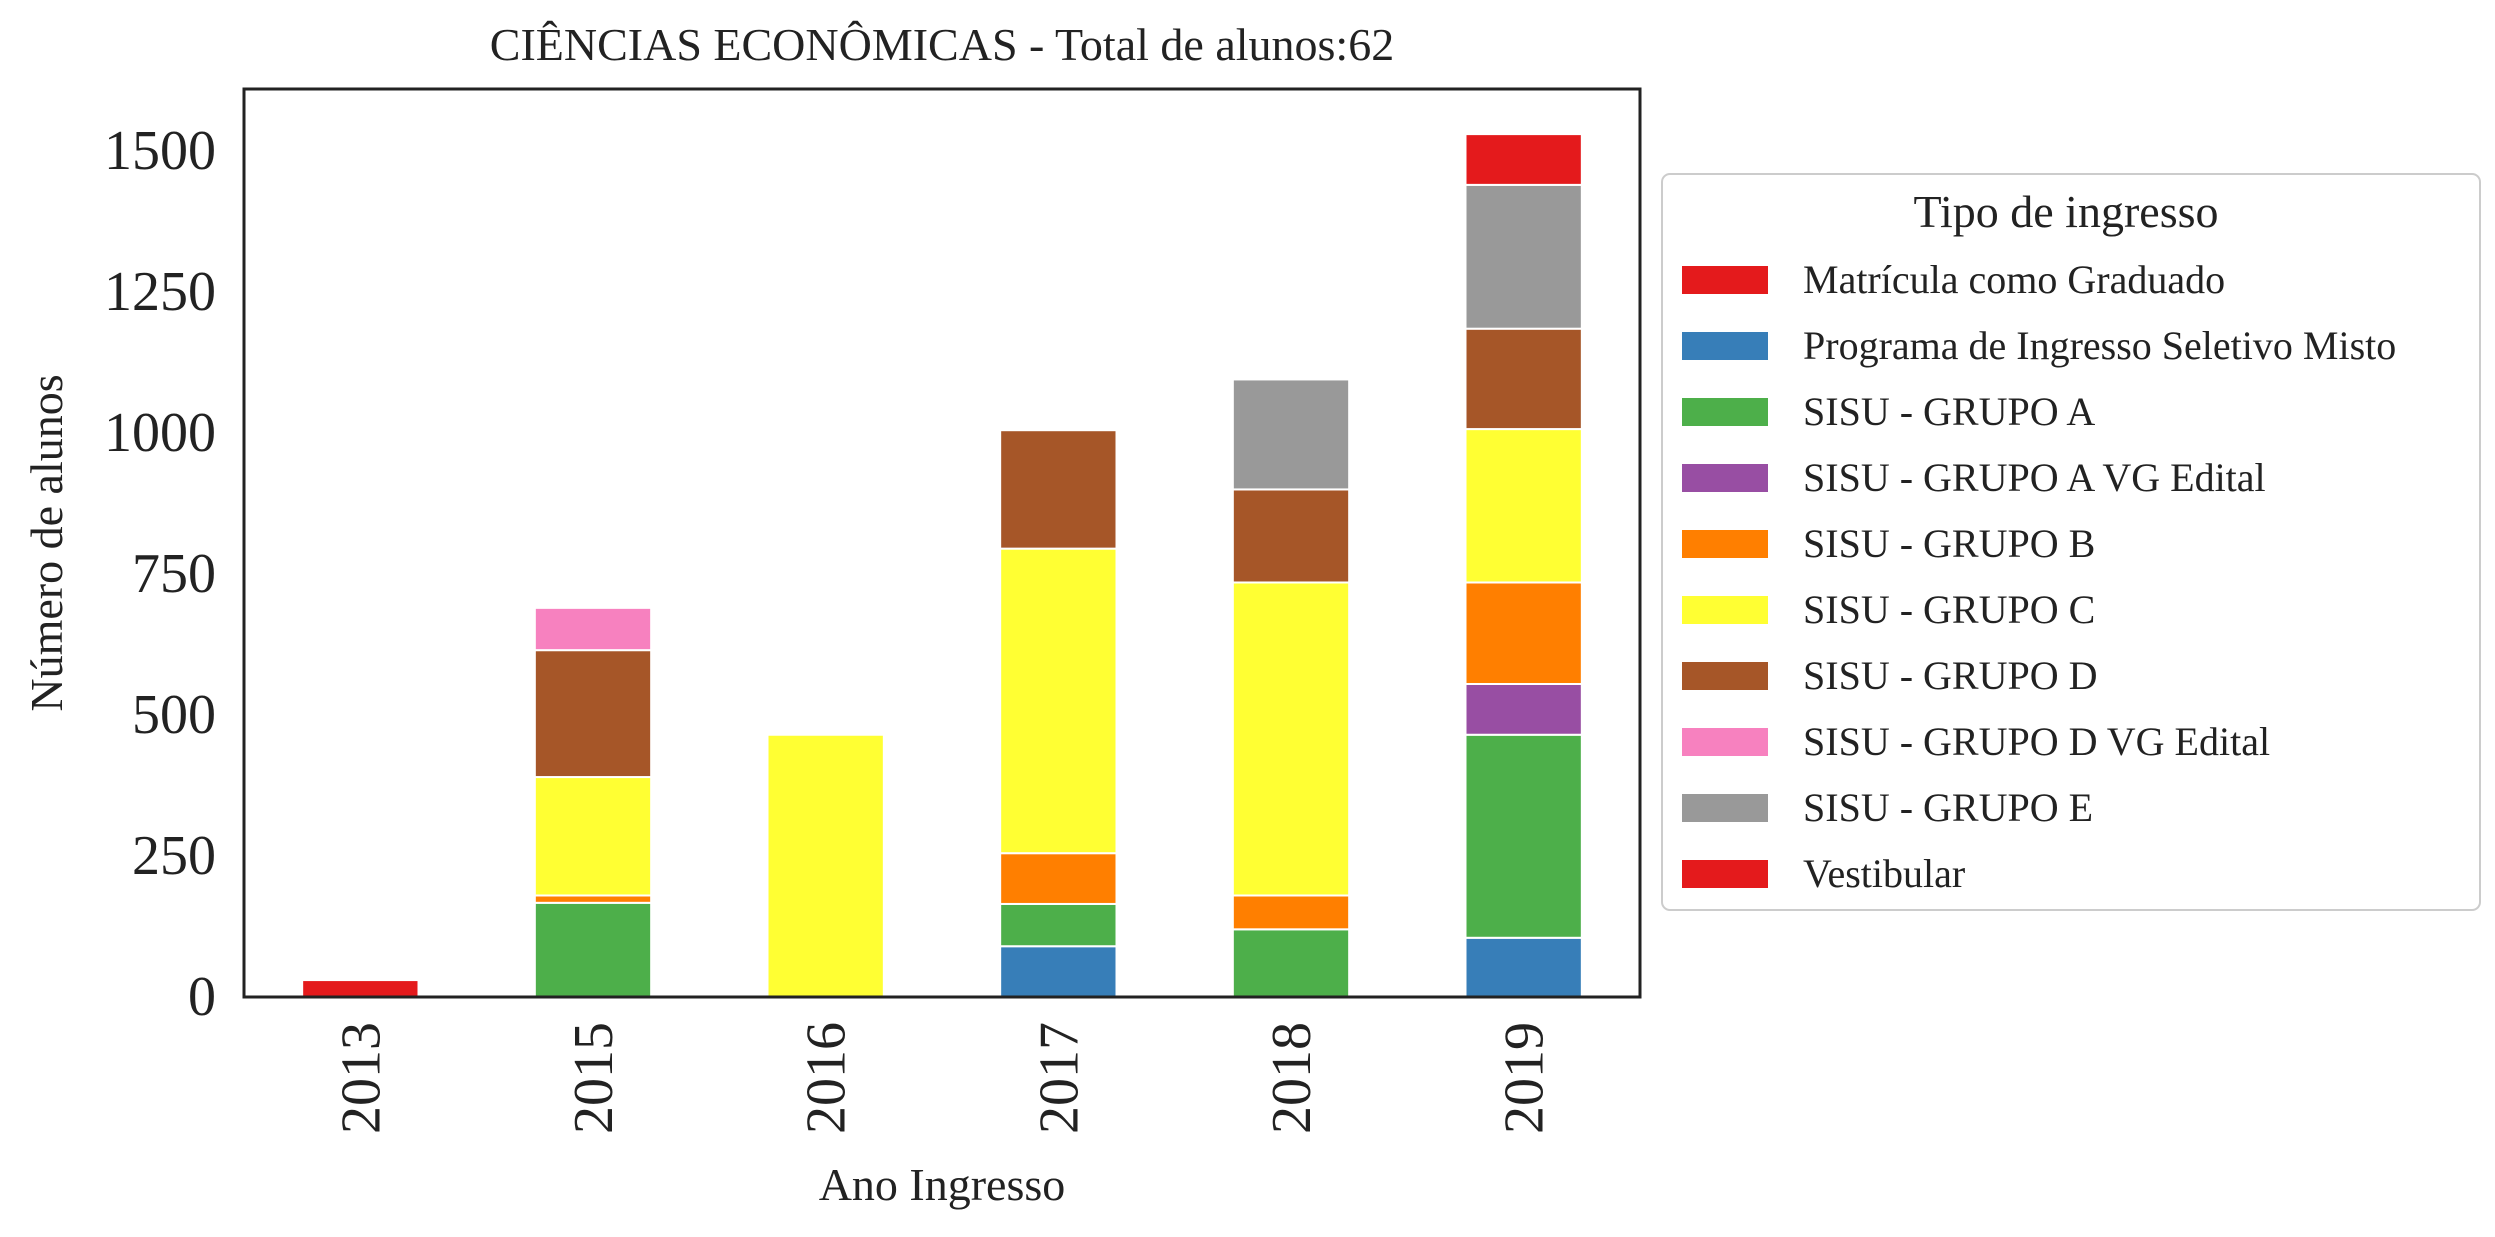 The width and height of the screenshot is (2495, 1237). Describe the element at coordinates (1059, 1078) in the screenshot. I see `x-tick-label: 2017` at that location.